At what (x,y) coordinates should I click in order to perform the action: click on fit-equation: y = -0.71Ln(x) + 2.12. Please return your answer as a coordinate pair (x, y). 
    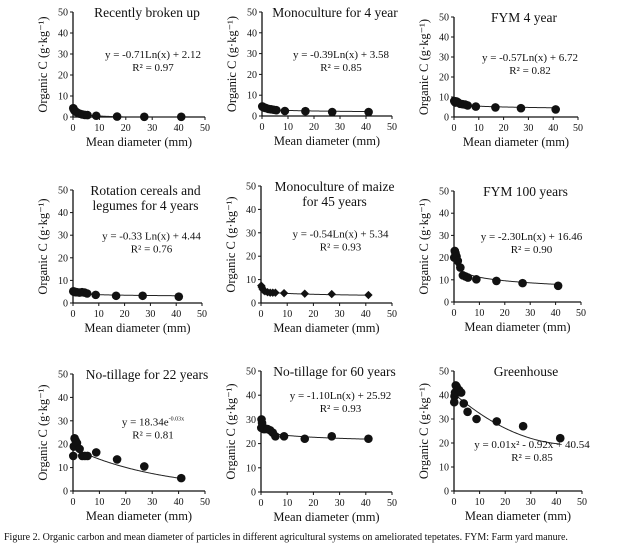
    Looking at the image, I should click on (153, 55).